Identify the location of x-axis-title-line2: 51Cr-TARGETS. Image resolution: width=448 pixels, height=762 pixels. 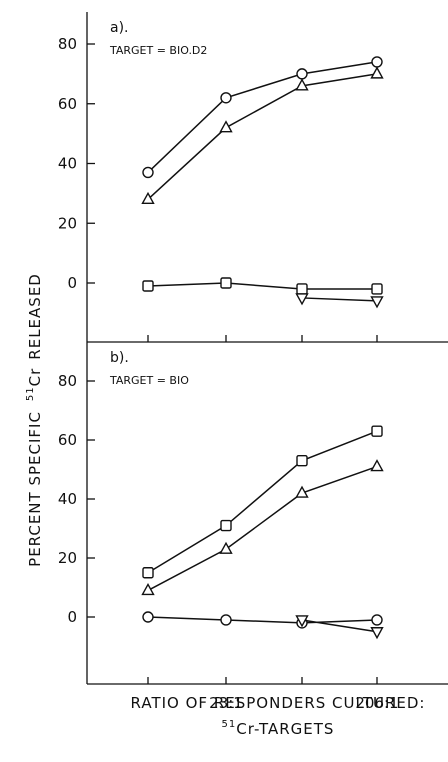
(278, 728).